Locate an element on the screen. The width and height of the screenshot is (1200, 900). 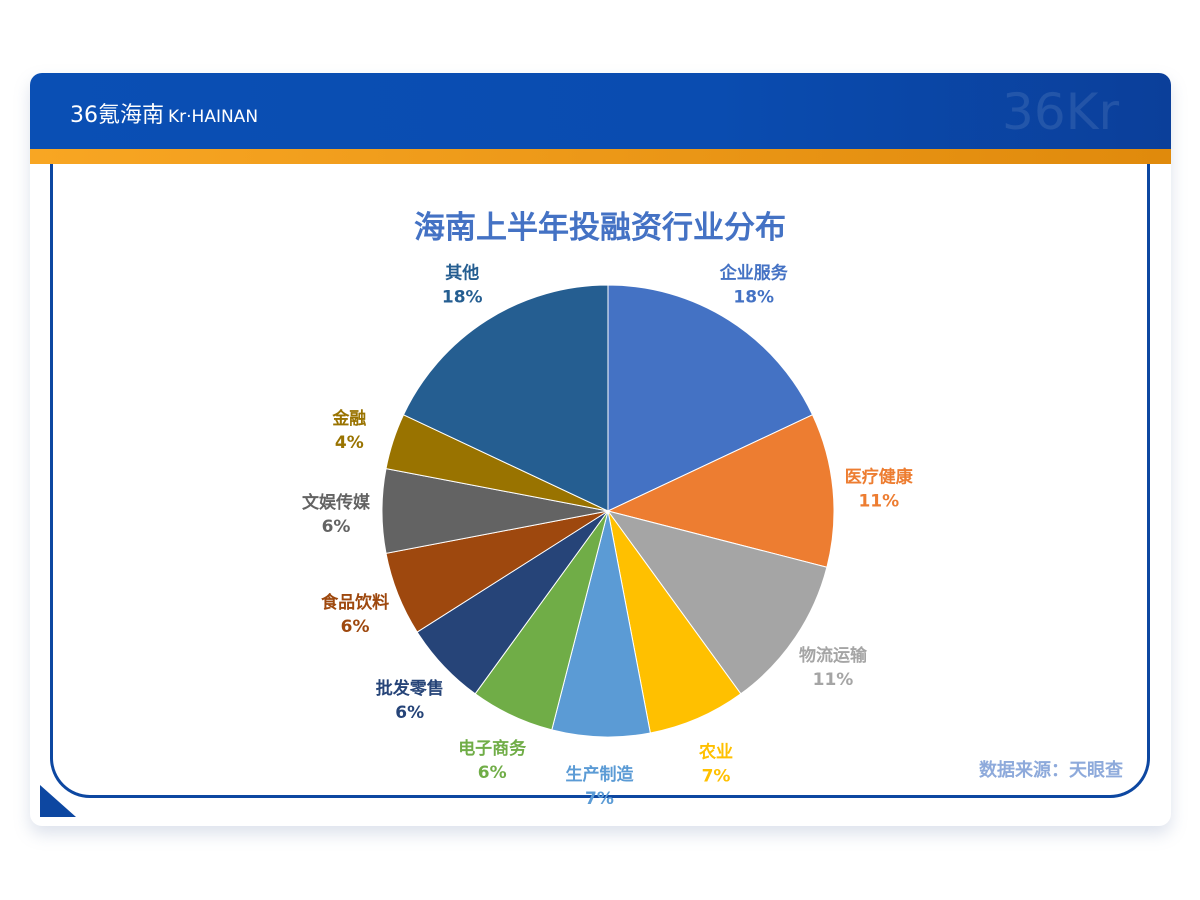
brand-logo: 36氪海南 Kr·HAINAN is located at coordinates (164, 113).